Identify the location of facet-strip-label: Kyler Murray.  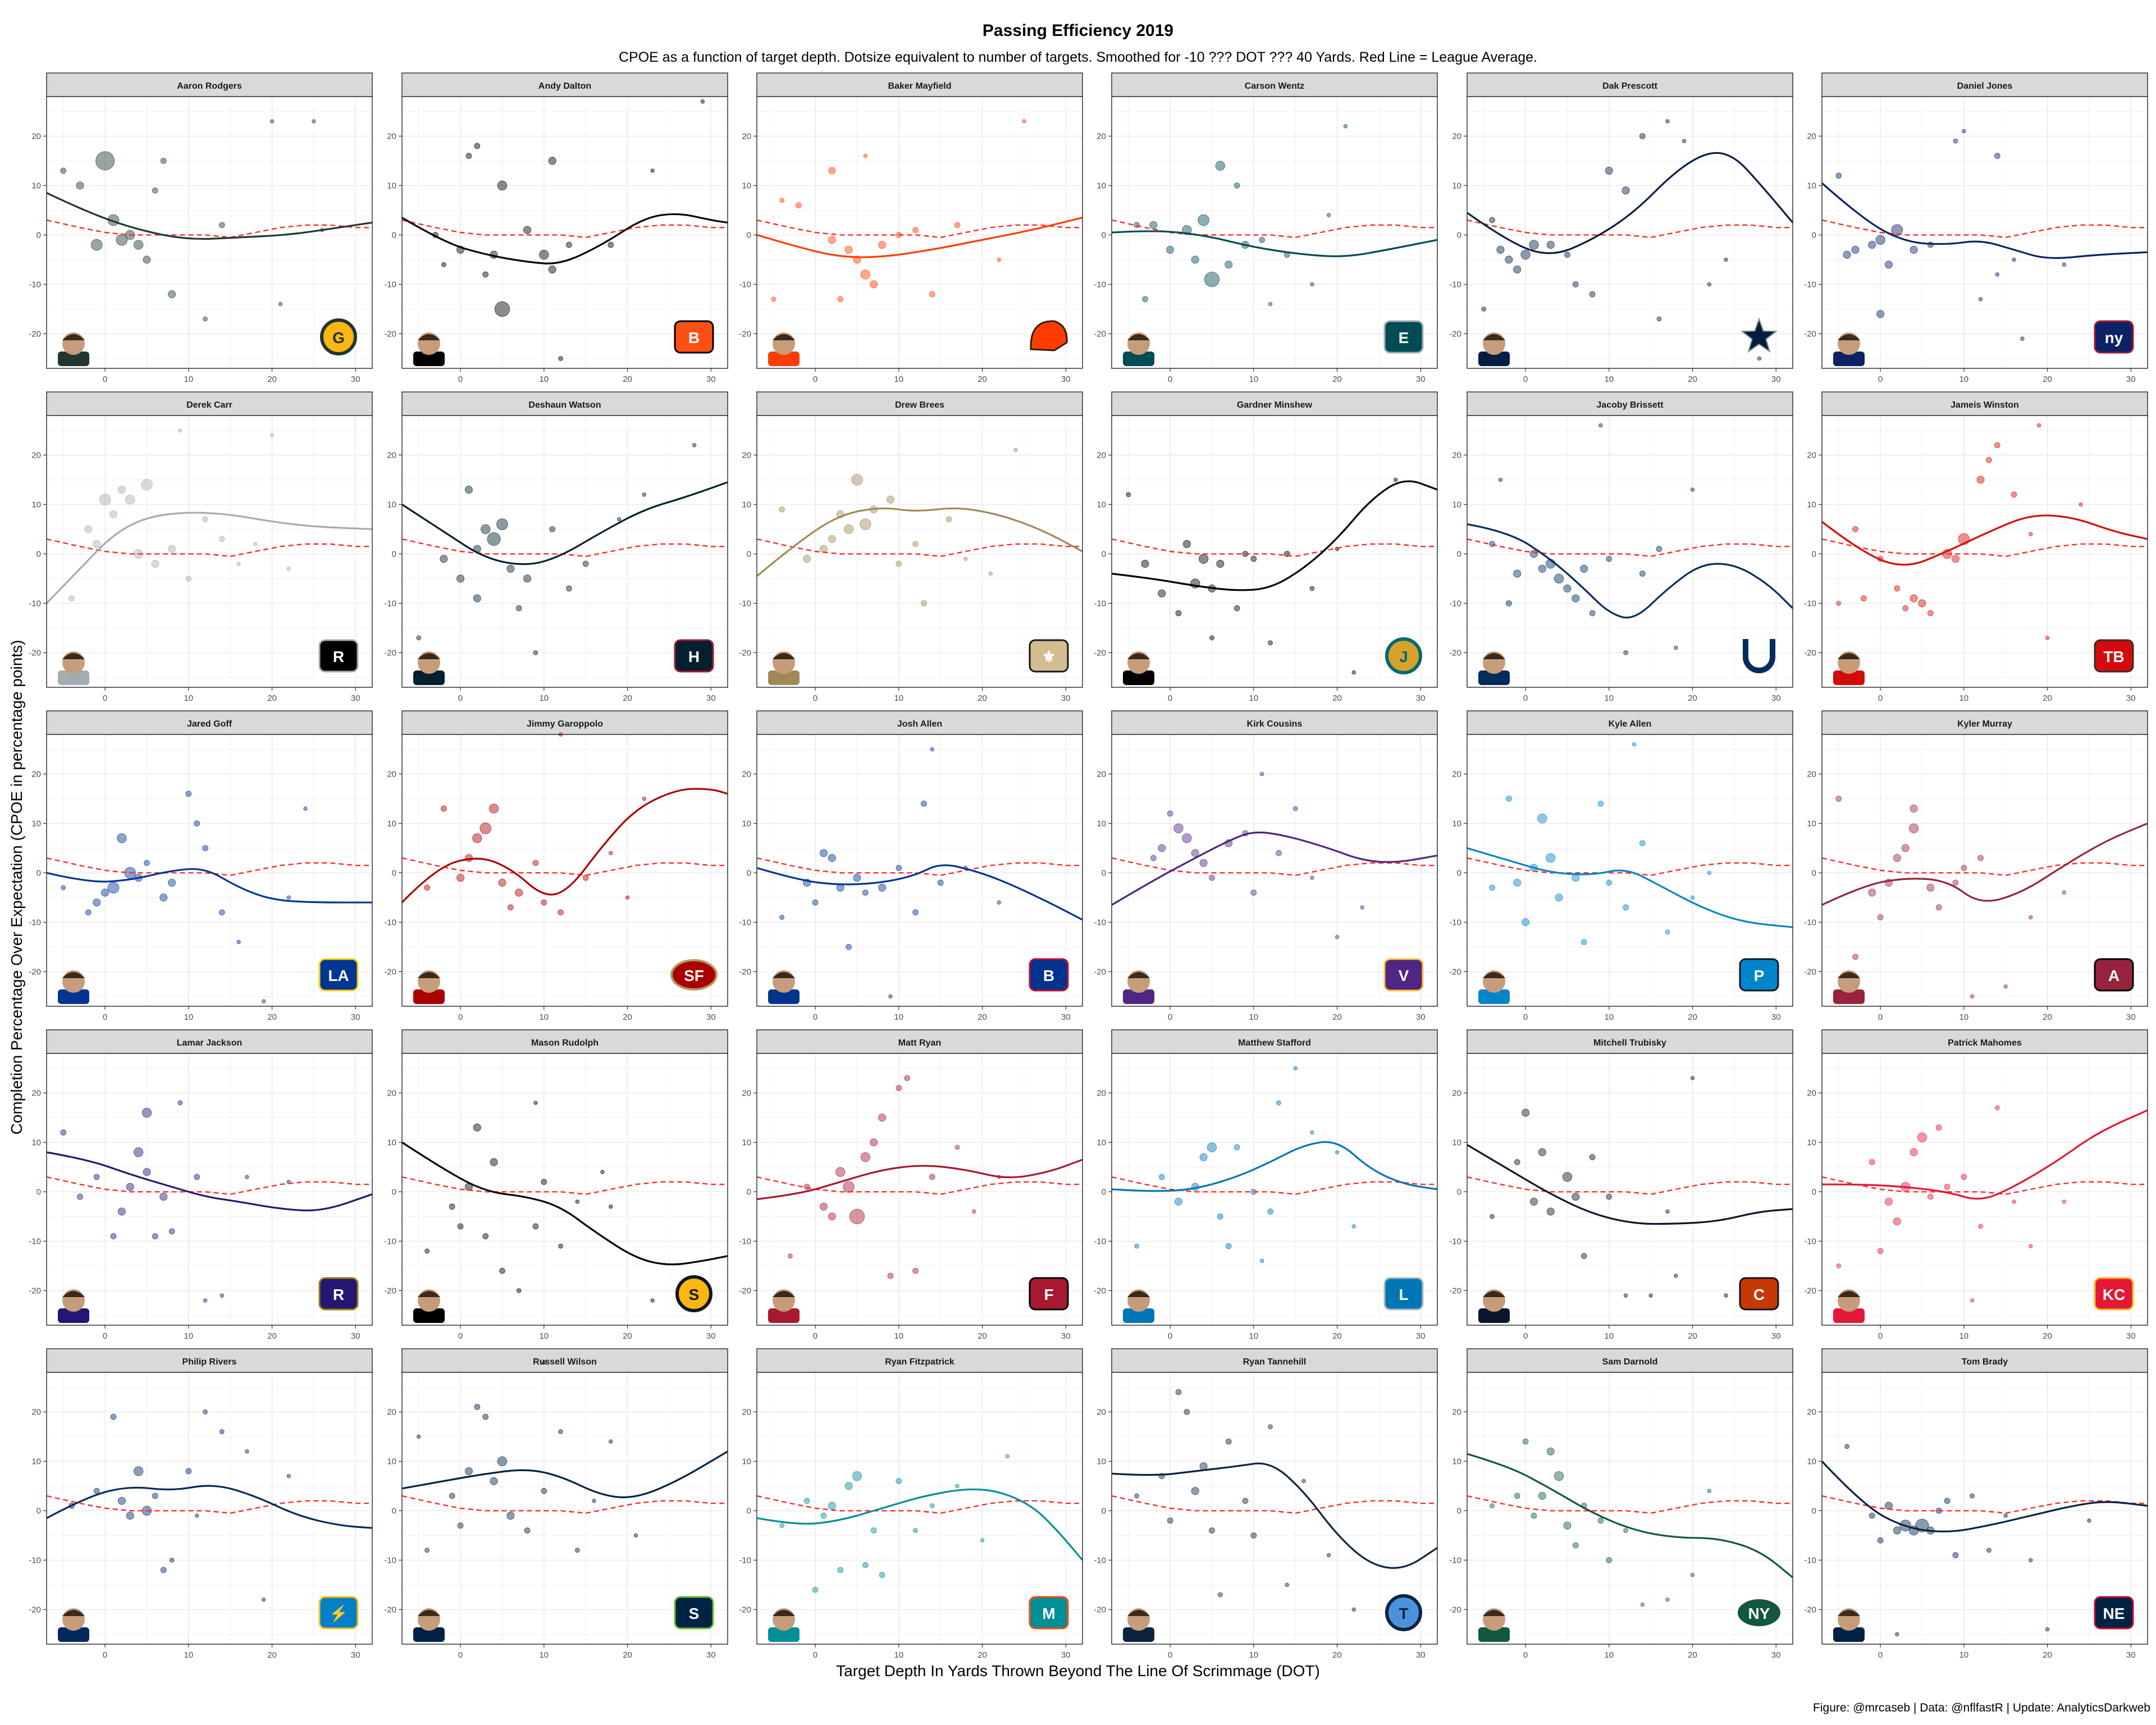
(1984, 724).